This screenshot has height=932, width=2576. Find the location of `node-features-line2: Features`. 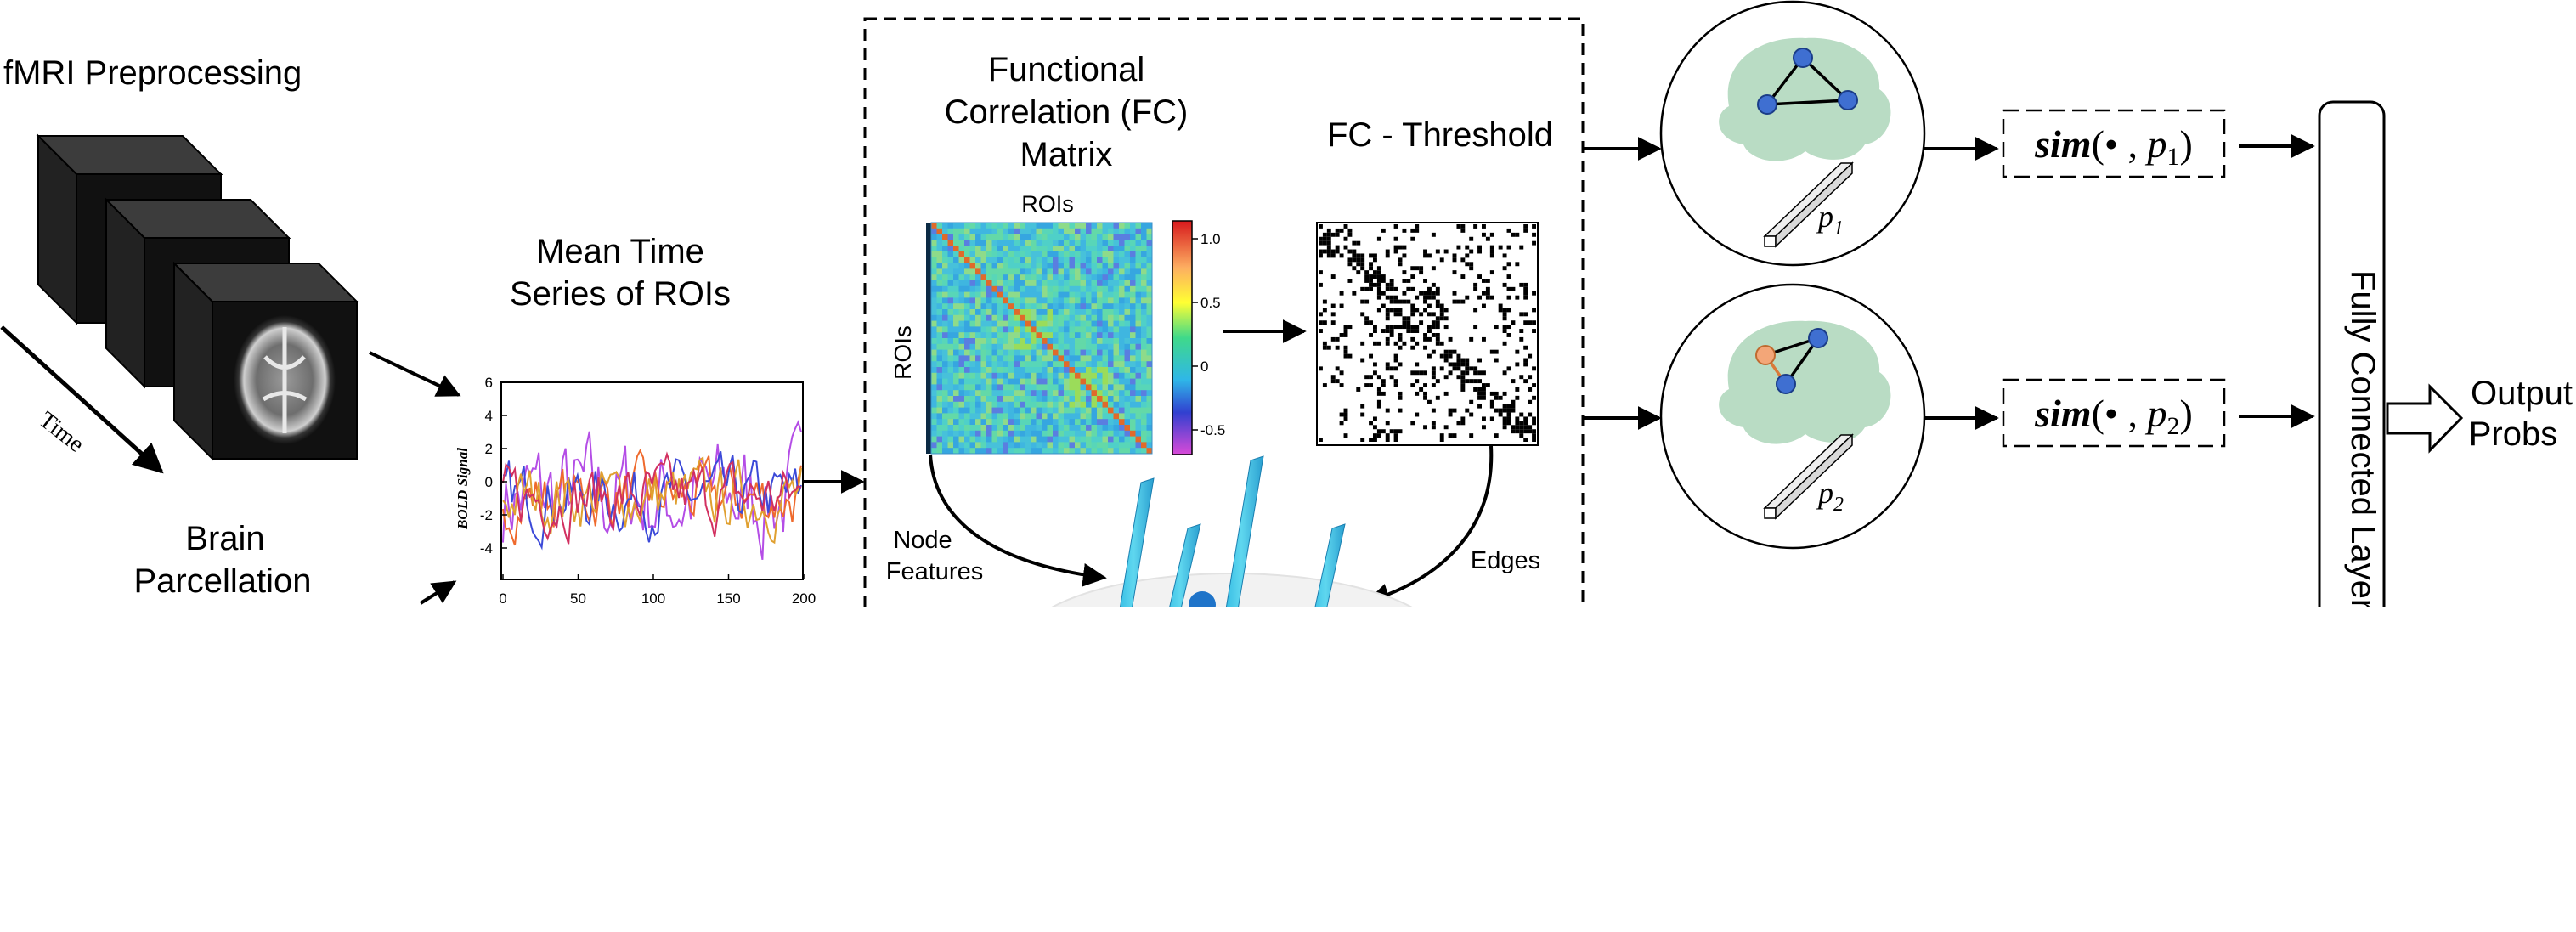

node-features-line2: Features is located at coordinates (934, 572).